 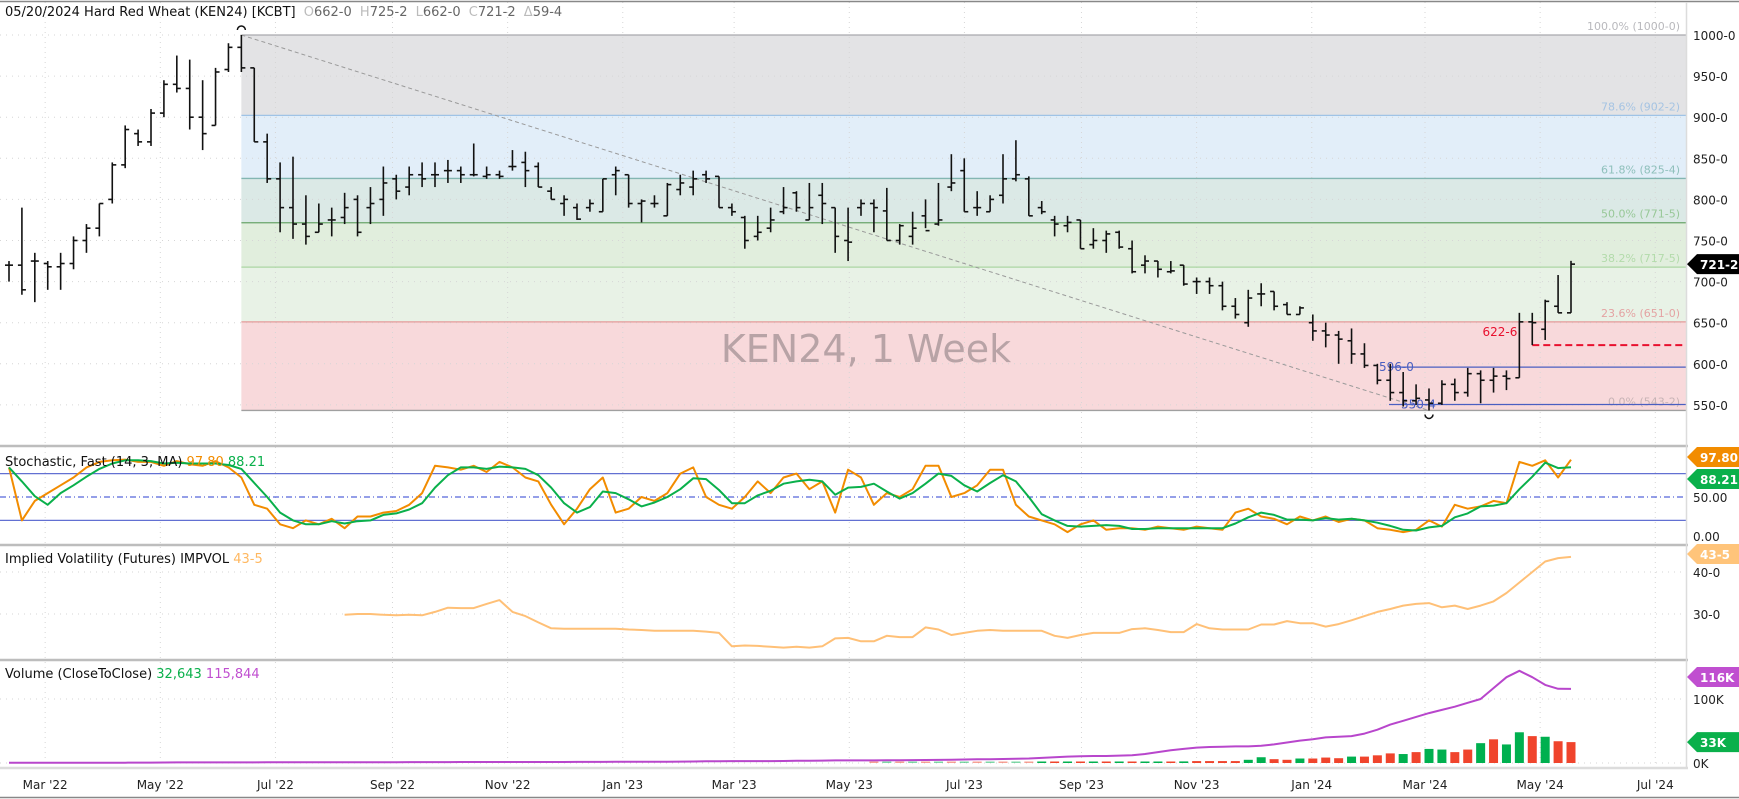 I want to click on impvol-tag: 43-5, so click(x=1715, y=555).